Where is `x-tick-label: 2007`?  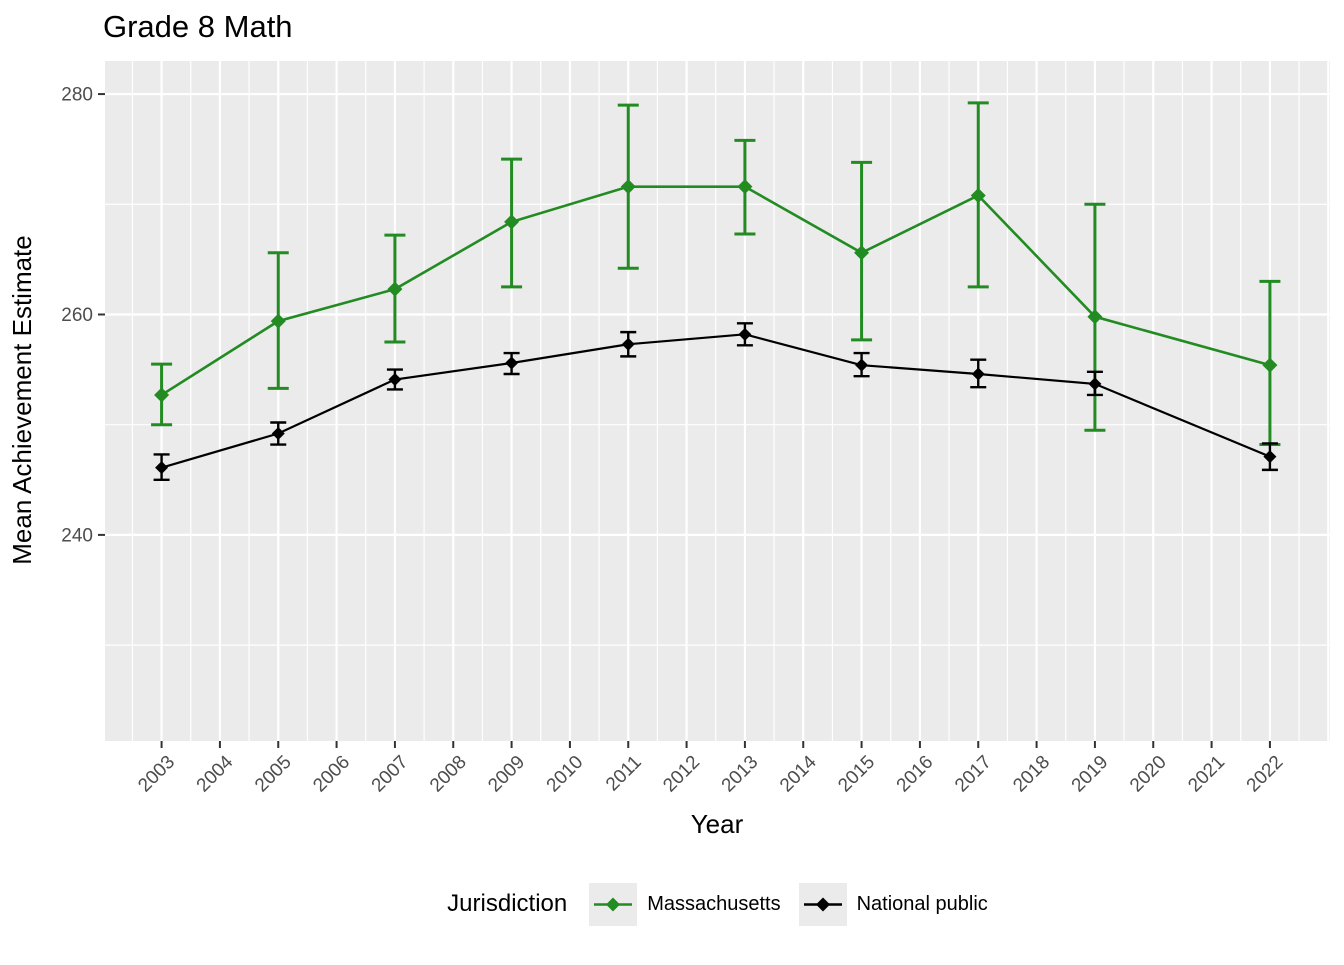 x-tick-label: 2007 is located at coordinates (390, 774).